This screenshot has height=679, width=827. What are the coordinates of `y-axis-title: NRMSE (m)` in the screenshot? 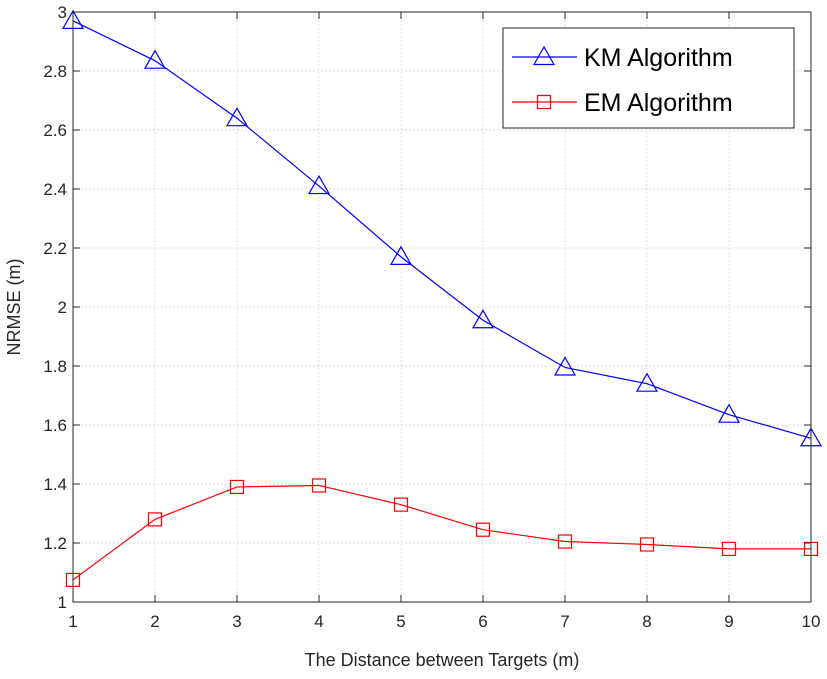 It's located at (14, 307).